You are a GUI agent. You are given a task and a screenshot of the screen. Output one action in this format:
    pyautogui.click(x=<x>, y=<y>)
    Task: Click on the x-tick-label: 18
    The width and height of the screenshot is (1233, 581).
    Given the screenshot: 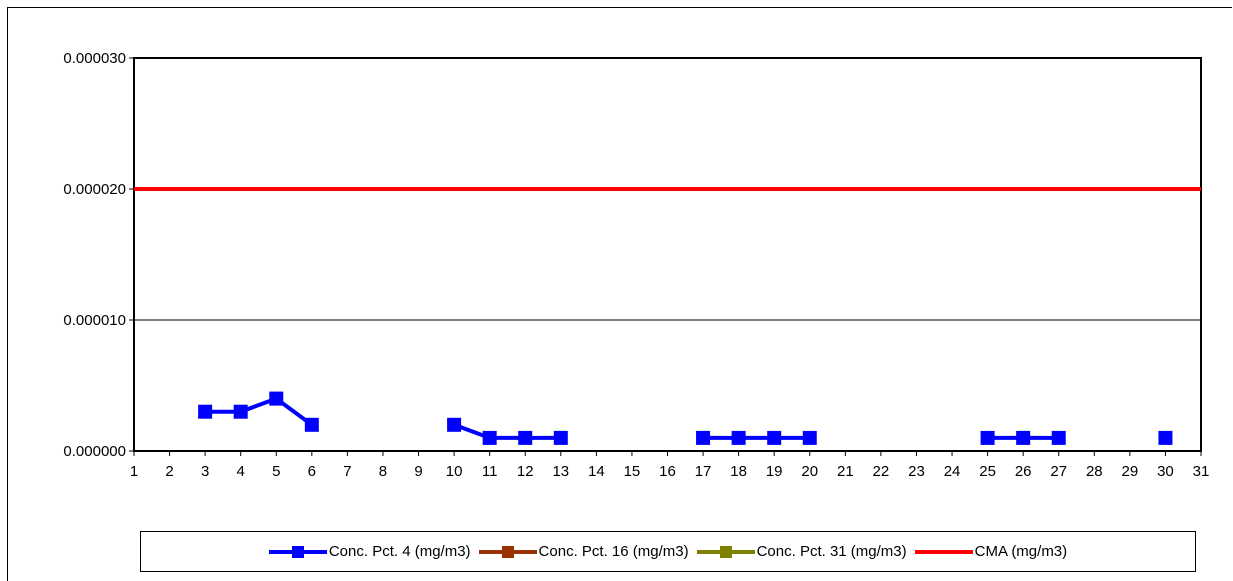 What is the action you would take?
    pyautogui.click(x=738, y=471)
    